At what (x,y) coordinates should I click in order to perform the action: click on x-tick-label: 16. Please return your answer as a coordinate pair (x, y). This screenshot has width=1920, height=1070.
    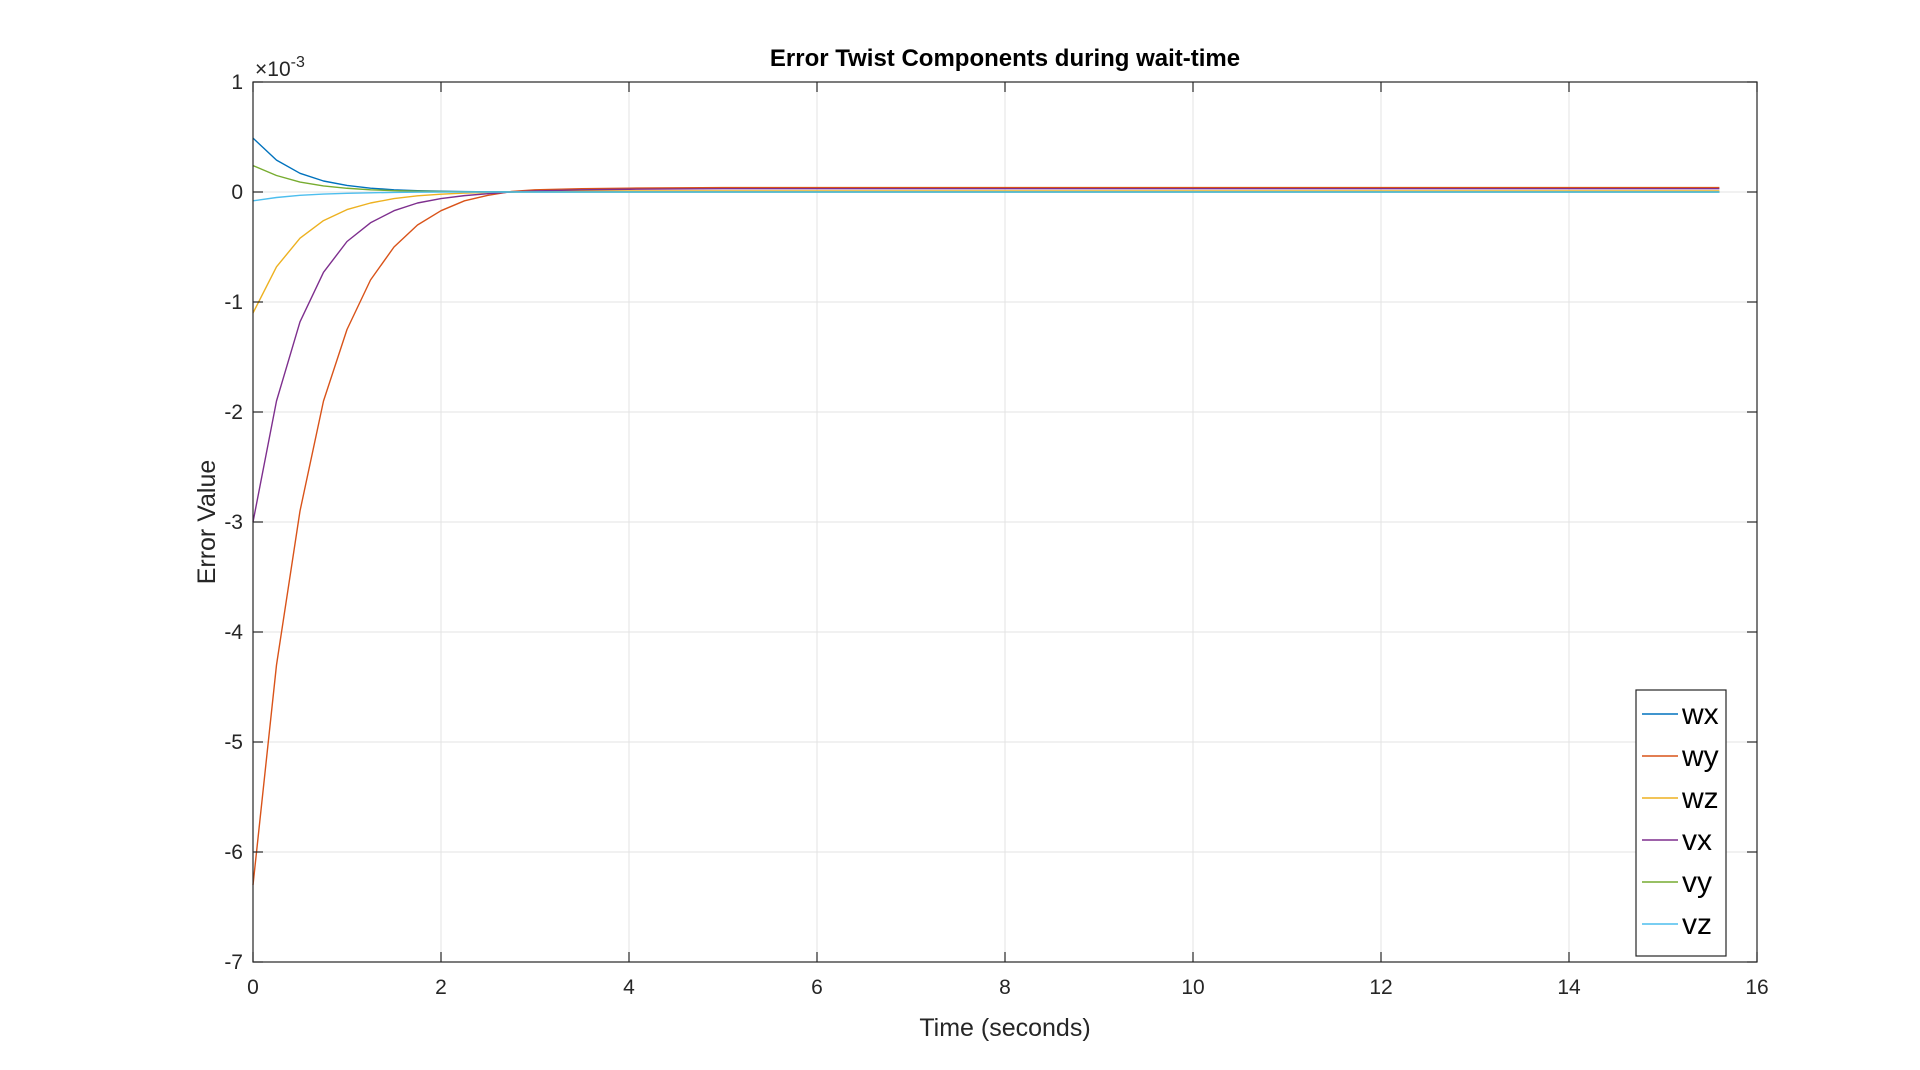
    Looking at the image, I should click on (1756, 987).